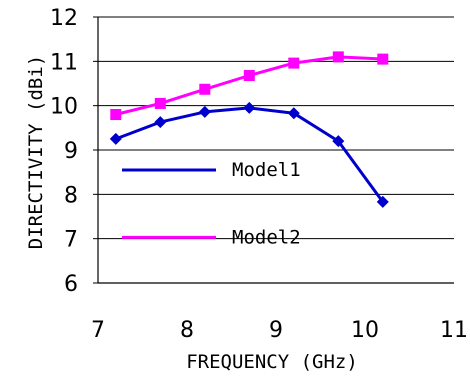  Describe the element at coordinates (64, 62) in the screenshot. I see `y-tick-label: 11` at that location.